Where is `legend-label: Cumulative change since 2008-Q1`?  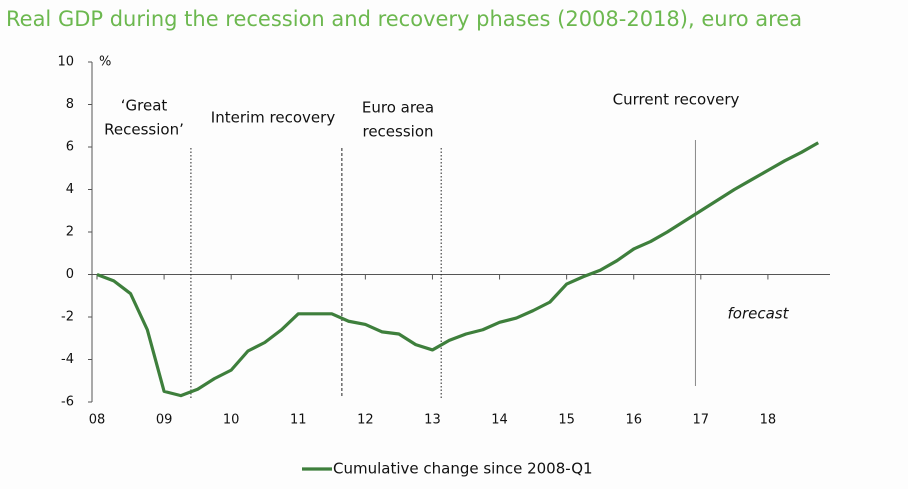 legend-label: Cumulative change since 2008-Q1 is located at coordinates (463, 469).